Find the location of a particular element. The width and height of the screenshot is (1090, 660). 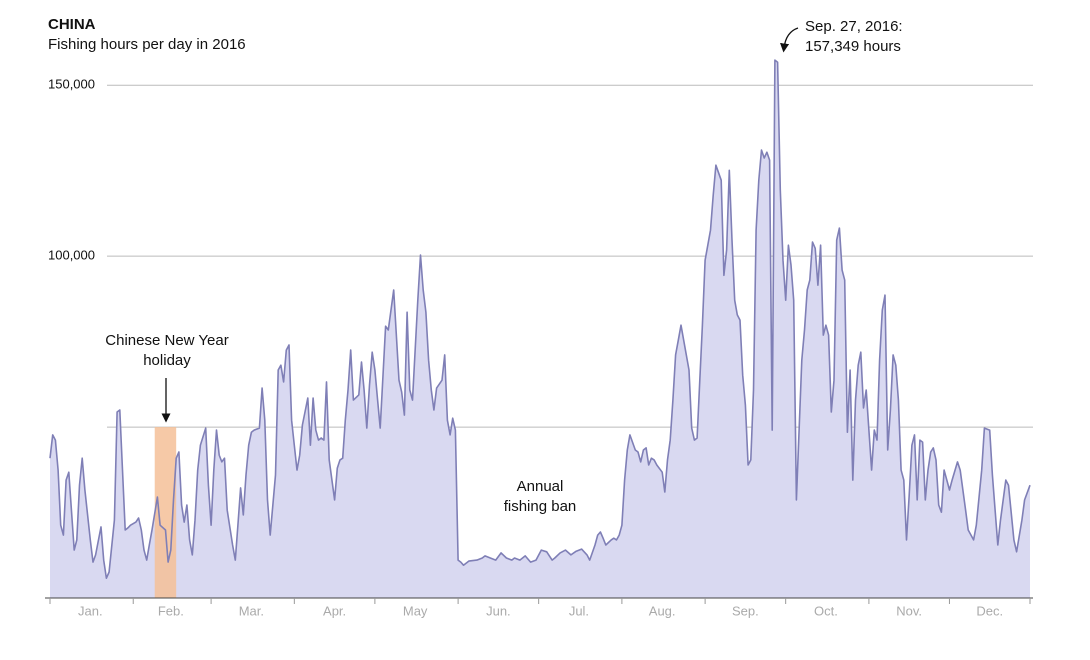

x-tick-label: Nov. is located at coordinates (909, 610).